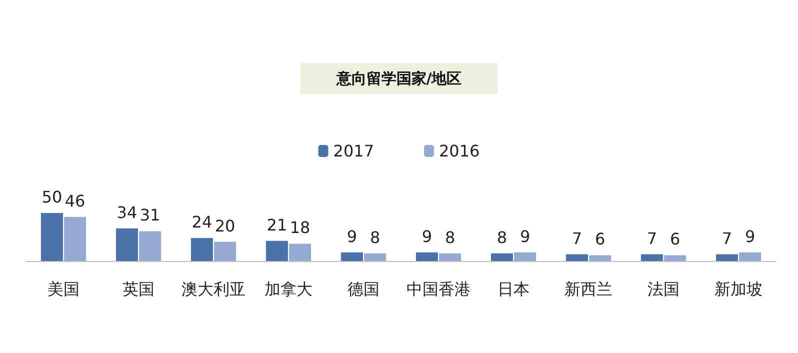 The width and height of the screenshot is (798, 353). Describe the element at coordinates (277, 224) in the screenshot. I see `data-label: 21` at that location.